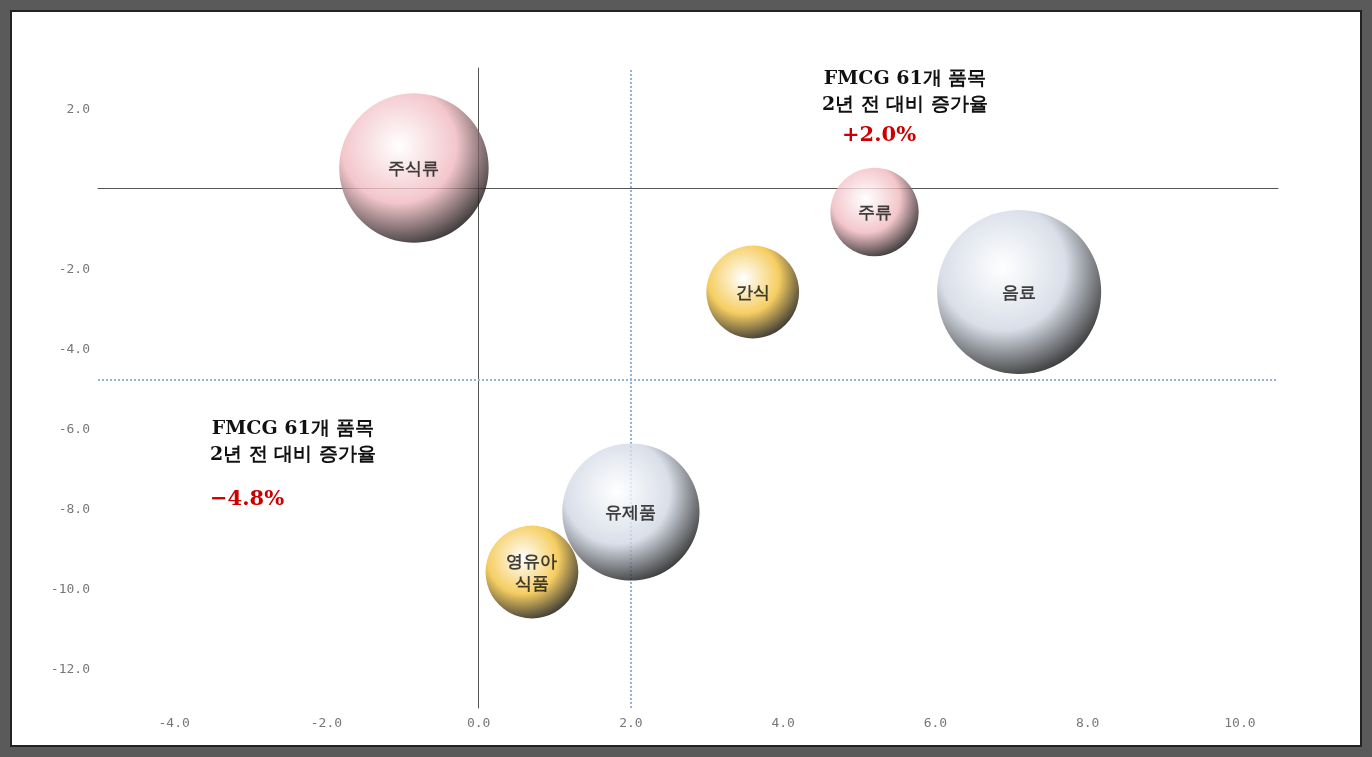  I want to click on y-tick-label: -10.0, so click(70, 588).